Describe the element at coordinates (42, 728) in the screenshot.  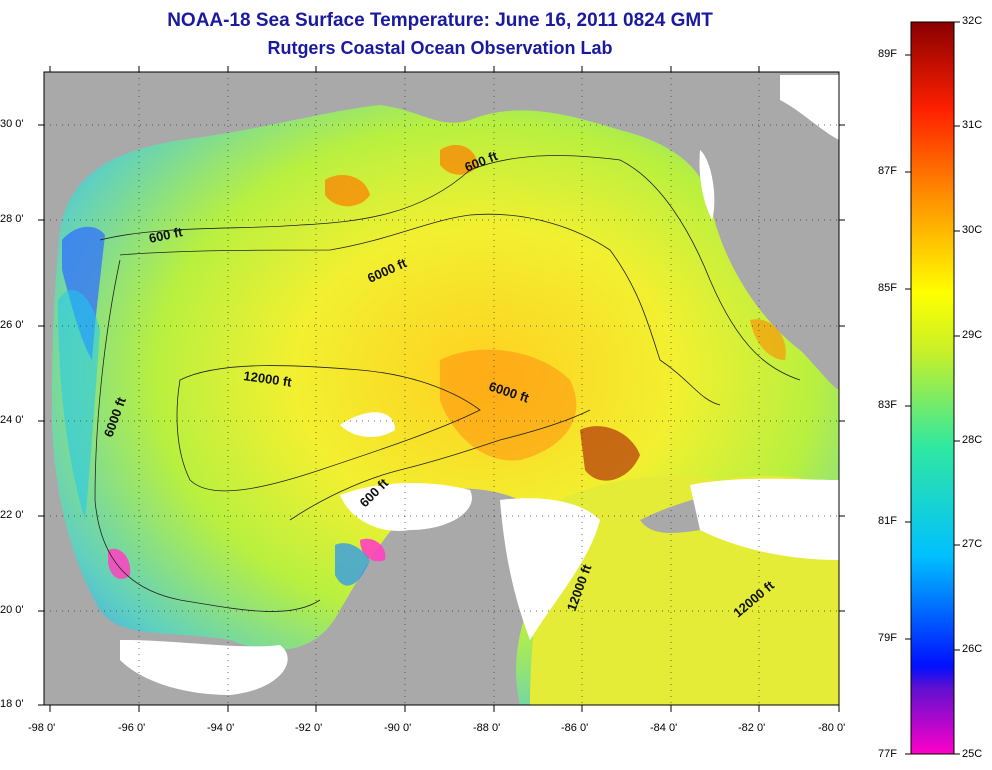
I see `lon-tick-label: -98 0'` at that location.